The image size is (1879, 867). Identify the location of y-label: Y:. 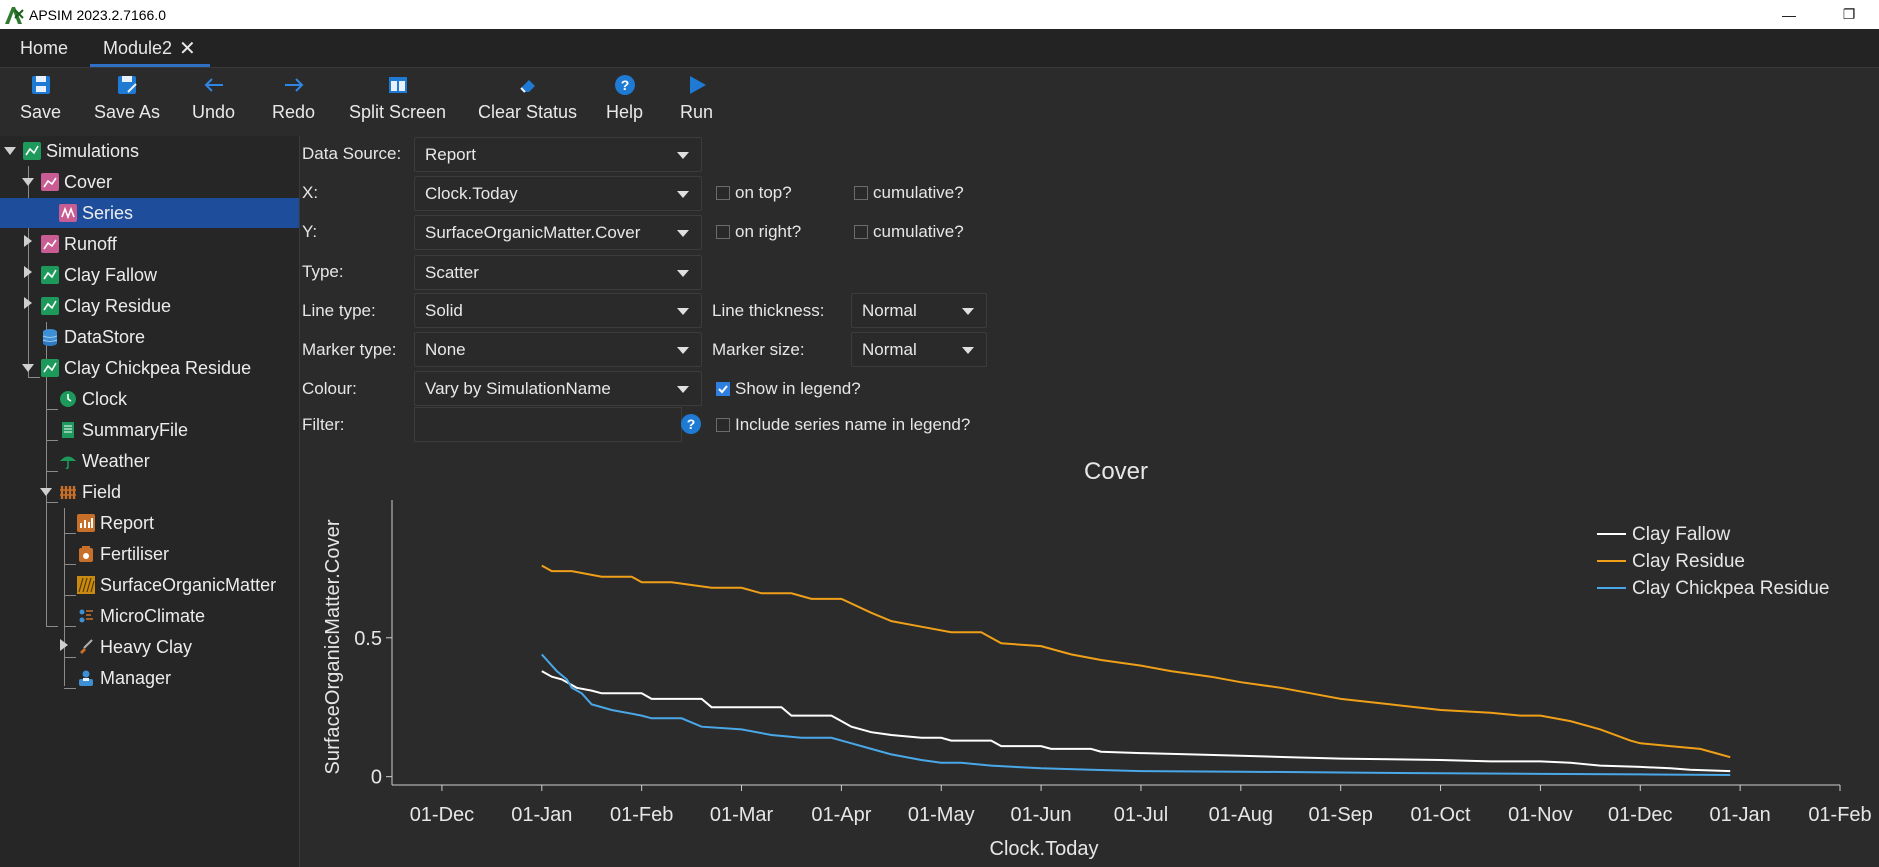
(310, 231).